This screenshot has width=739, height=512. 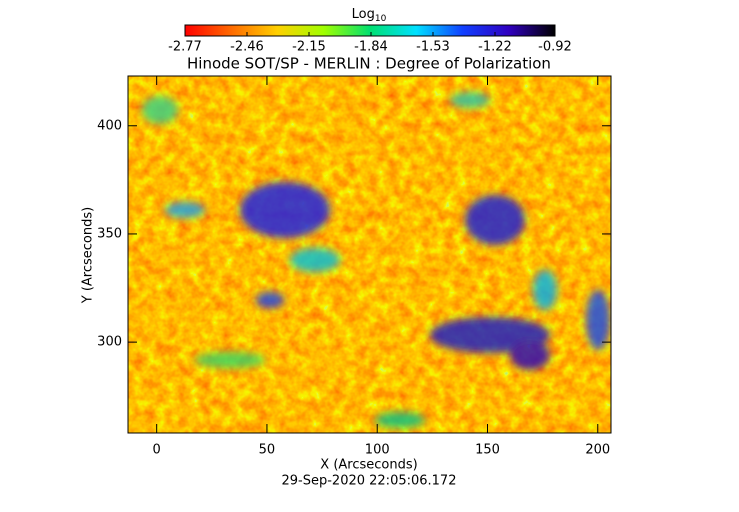 What do you see at coordinates (487, 450) in the screenshot?
I see `x-tick-label: 150` at bounding box center [487, 450].